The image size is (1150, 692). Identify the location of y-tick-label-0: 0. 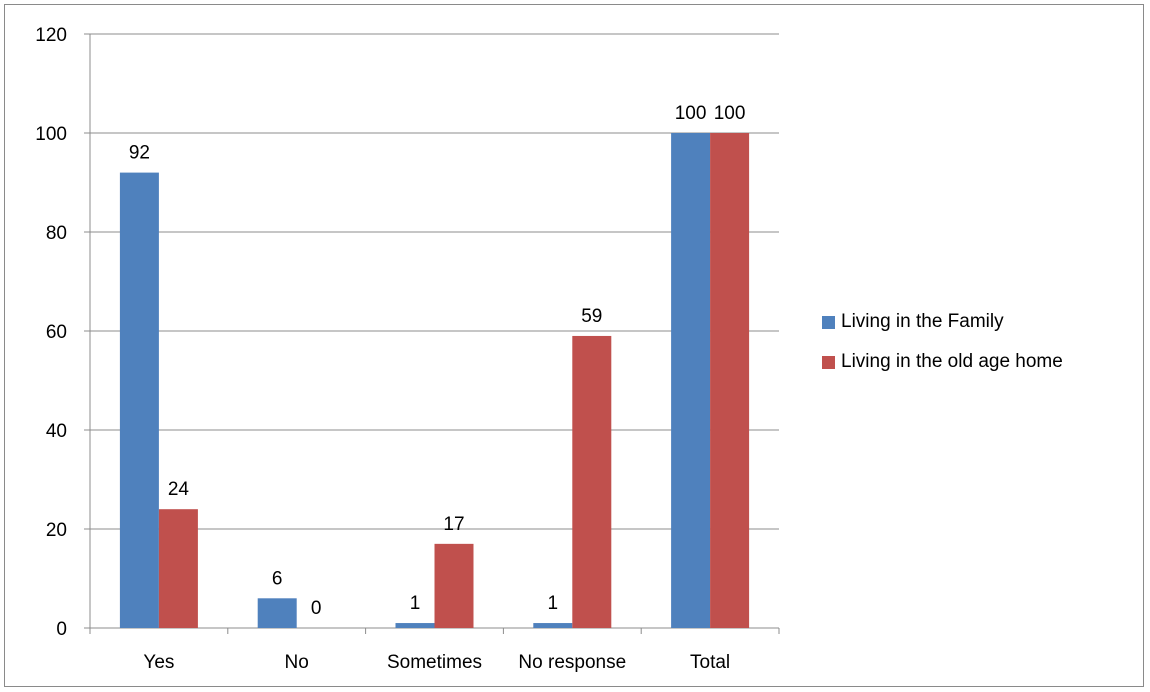
(61, 629).